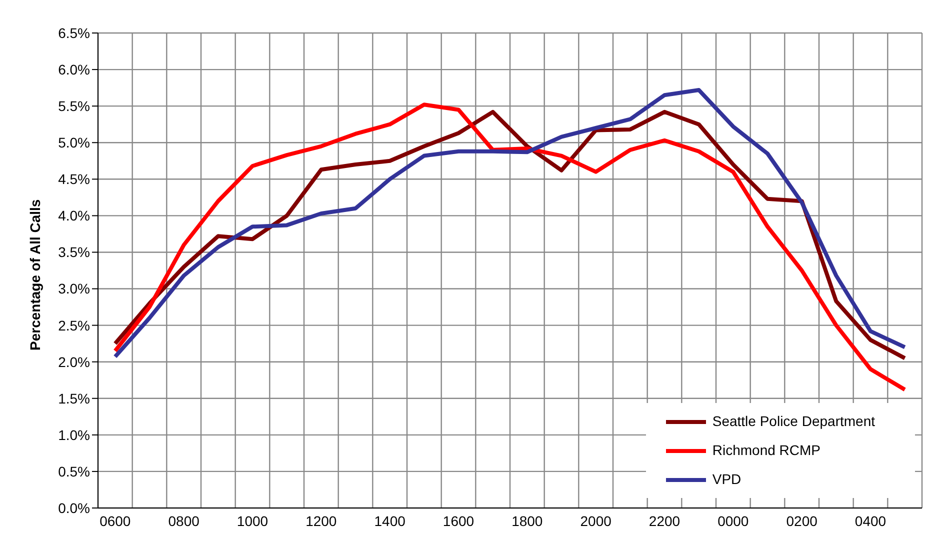 Image resolution: width=935 pixels, height=546 pixels. What do you see at coordinates (74, 106) in the screenshot?
I see `y-tick-label: 5.5%` at bounding box center [74, 106].